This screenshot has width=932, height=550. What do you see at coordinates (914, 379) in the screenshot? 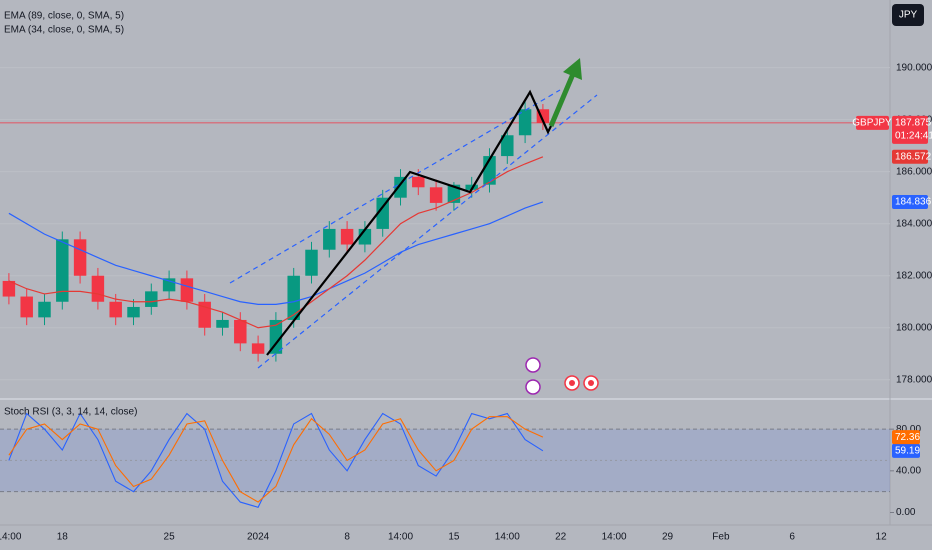
I see `y-tick-label: 178.000` at bounding box center [914, 379].